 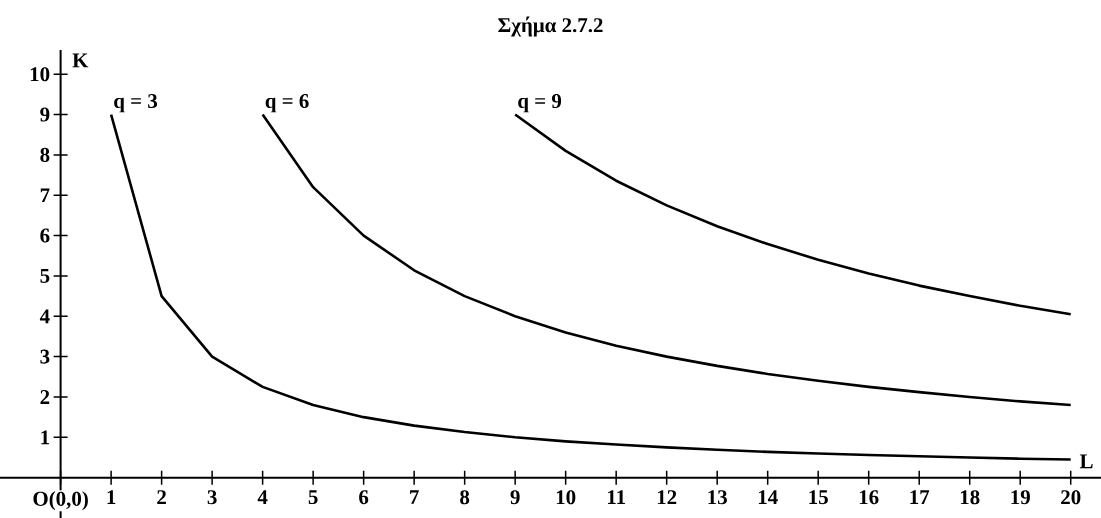 What do you see at coordinates (44, 316) in the screenshot?
I see `y-tick-label: 4` at bounding box center [44, 316].